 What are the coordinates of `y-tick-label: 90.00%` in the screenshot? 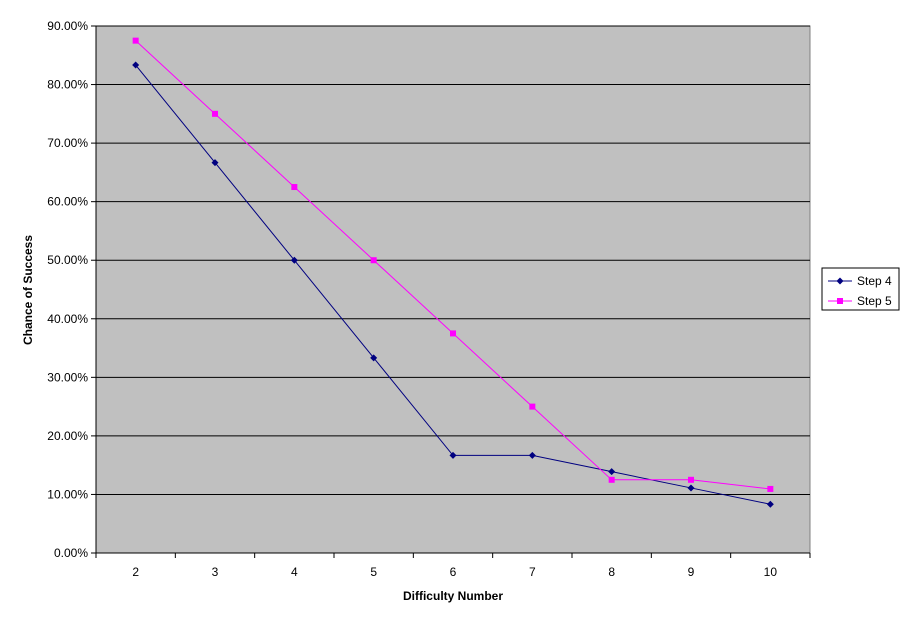 It's located at (67, 26).